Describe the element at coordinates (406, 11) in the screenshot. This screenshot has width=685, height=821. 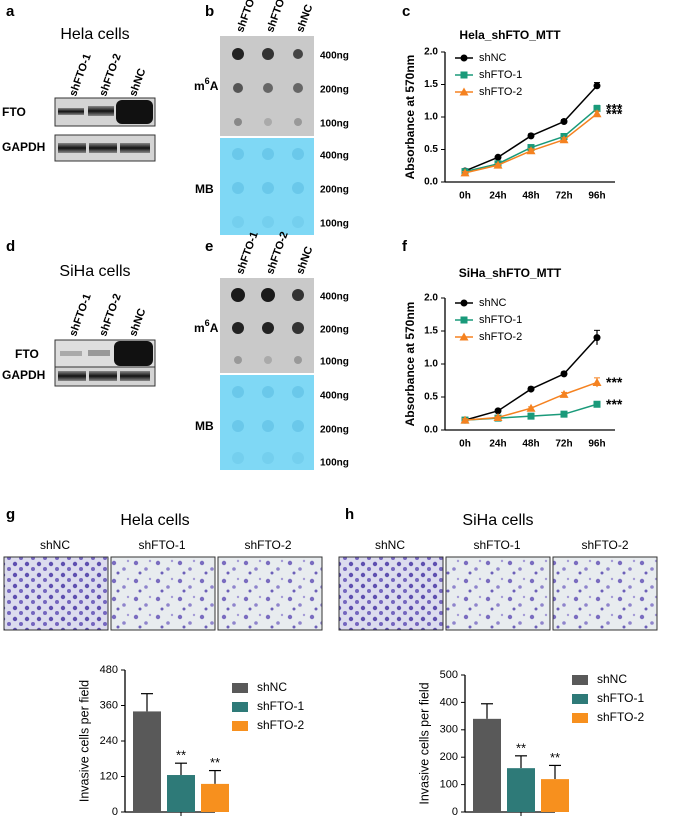
I see `panel-letter: c` at that location.